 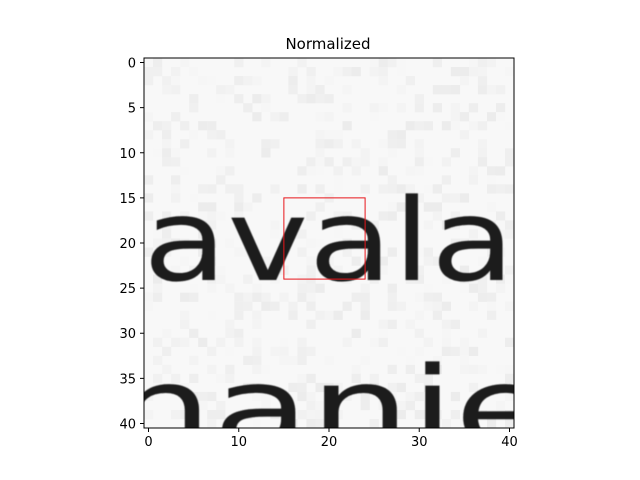 What do you see at coordinates (327, 44) in the screenshot?
I see `chart-title: Normalized` at bounding box center [327, 44].